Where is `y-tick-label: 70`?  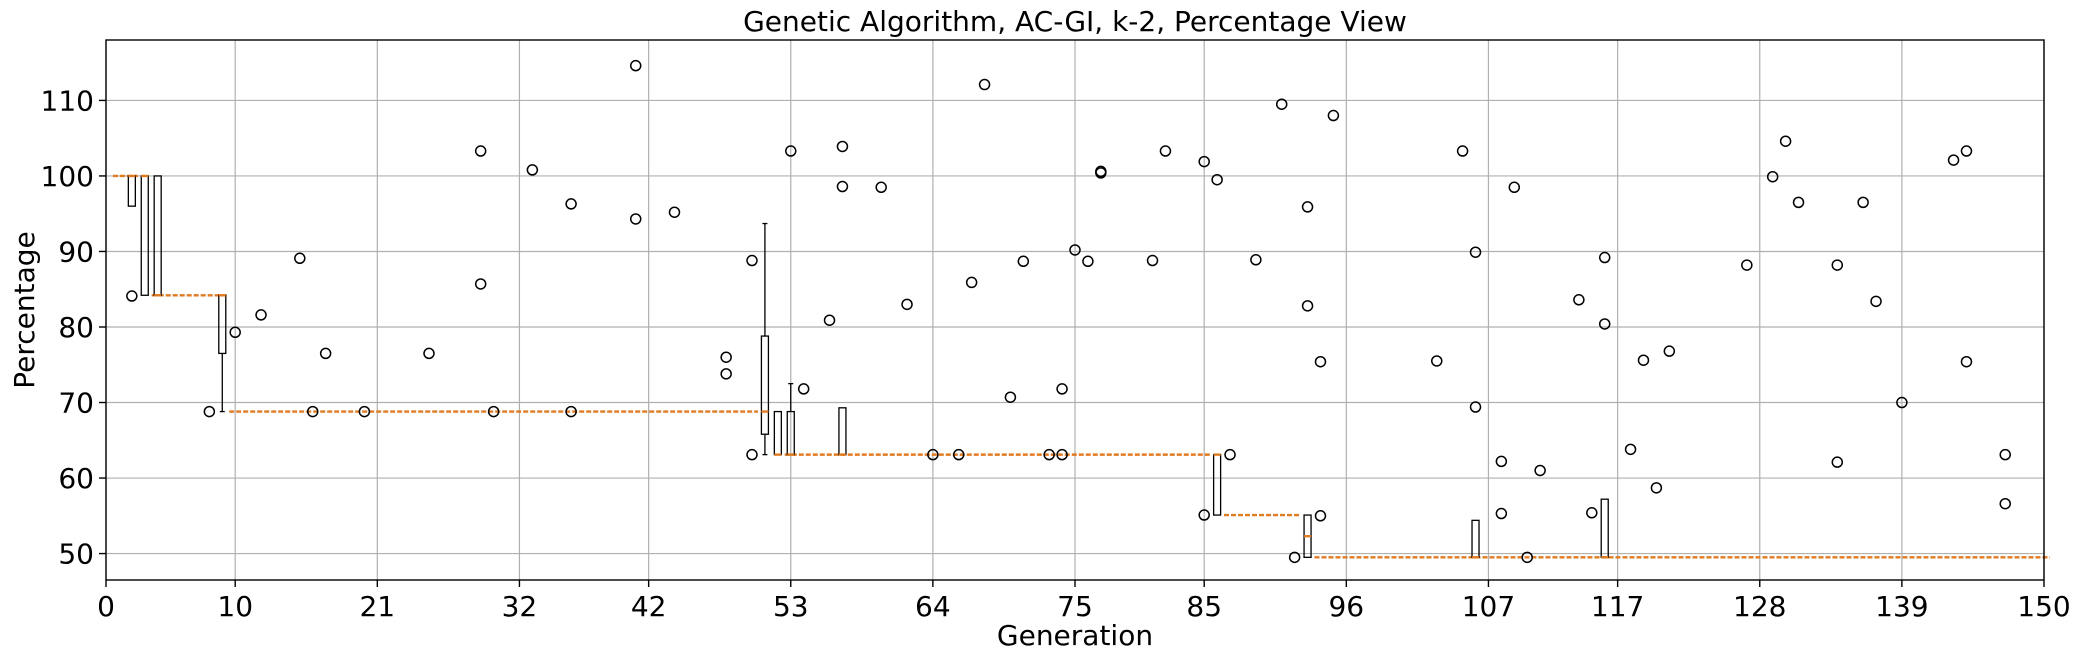
y-tick-label: 70 is located at coordinates (76, 403).